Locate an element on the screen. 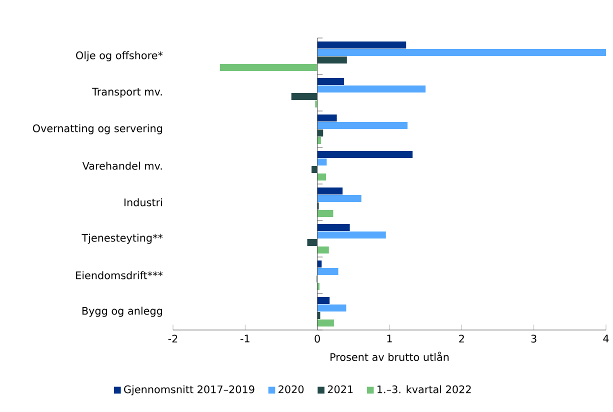  legend-label: 1.–3. kvartal 2022 is located at coordinates (424, 389).